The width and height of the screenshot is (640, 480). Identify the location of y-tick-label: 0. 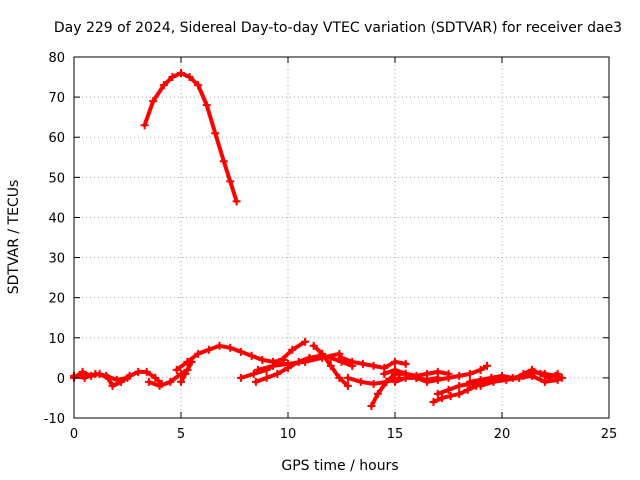
(61, 379).